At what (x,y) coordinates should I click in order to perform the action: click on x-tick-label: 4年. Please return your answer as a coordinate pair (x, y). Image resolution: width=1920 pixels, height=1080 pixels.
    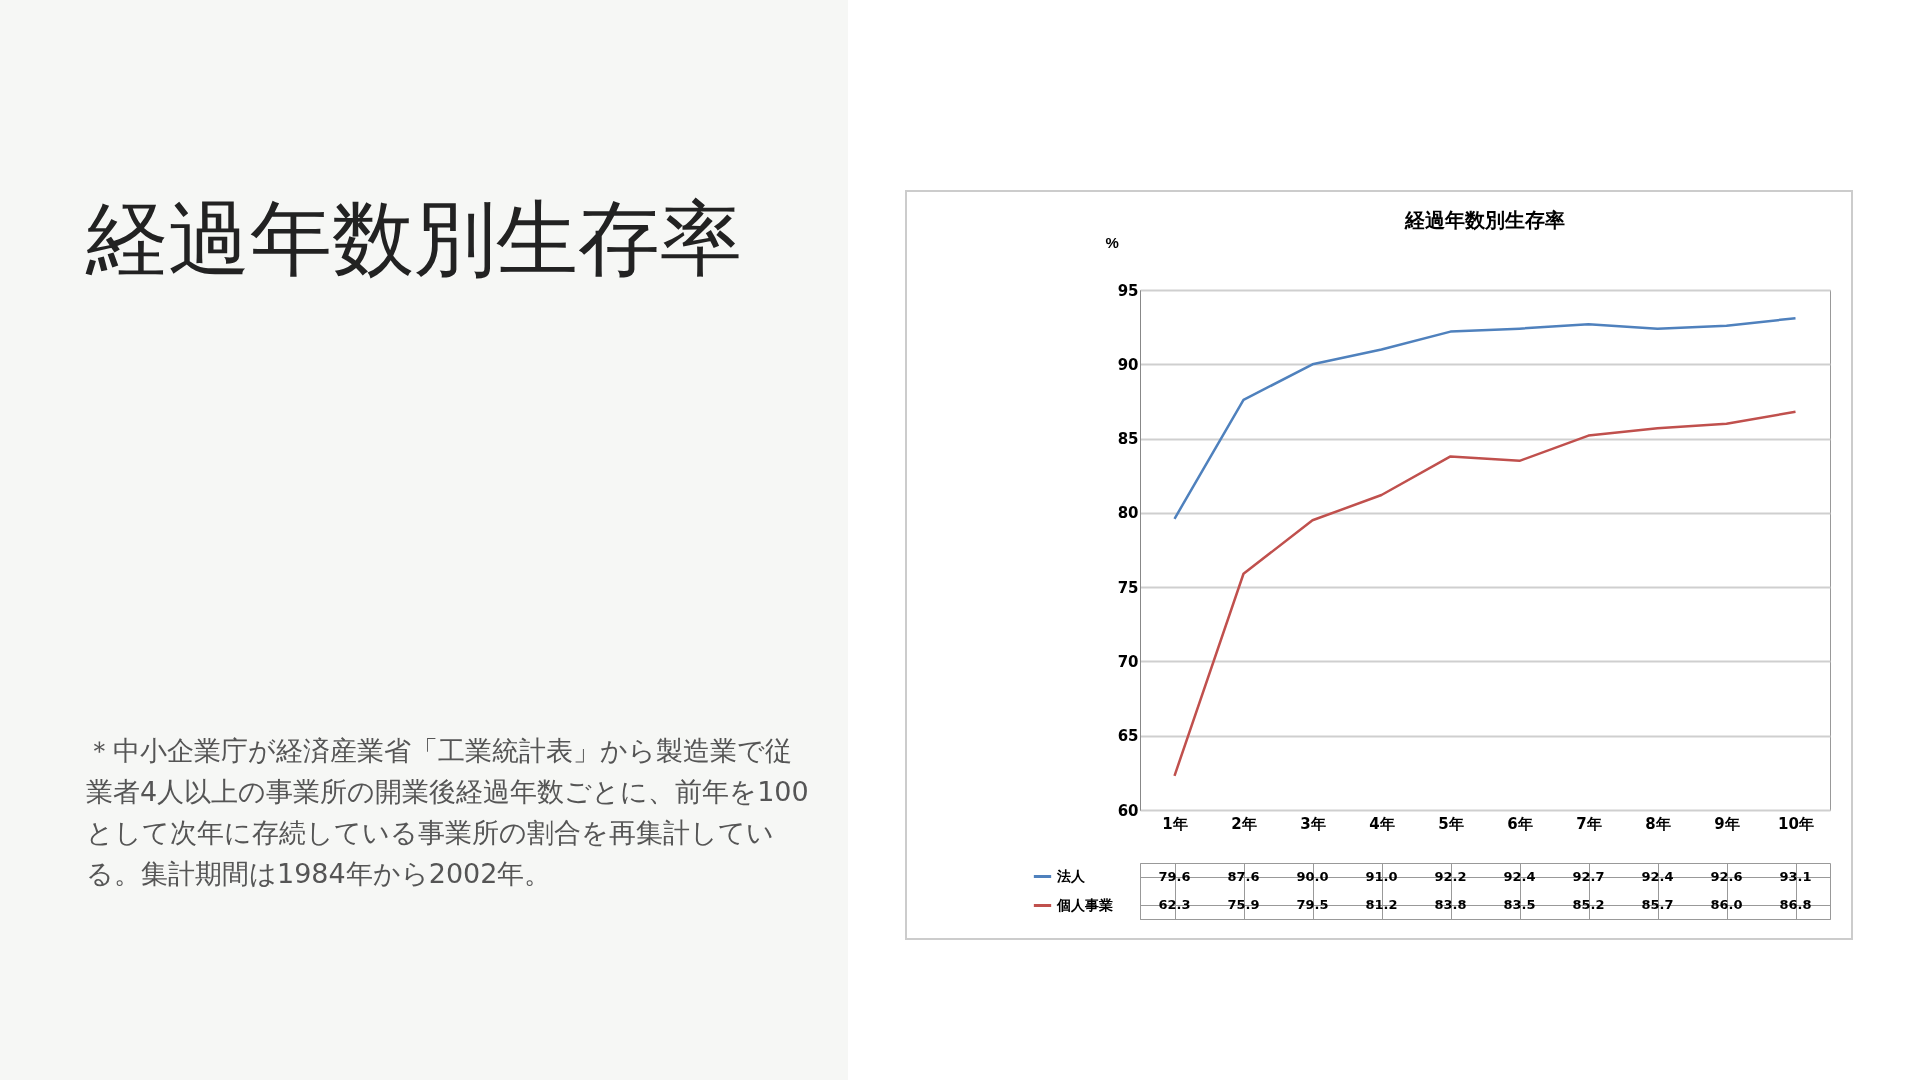
    Looking at the image, I should click on (1382, 823).